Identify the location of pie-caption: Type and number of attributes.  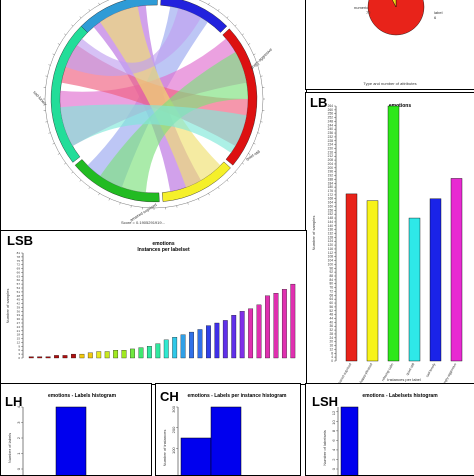
(390, 83).